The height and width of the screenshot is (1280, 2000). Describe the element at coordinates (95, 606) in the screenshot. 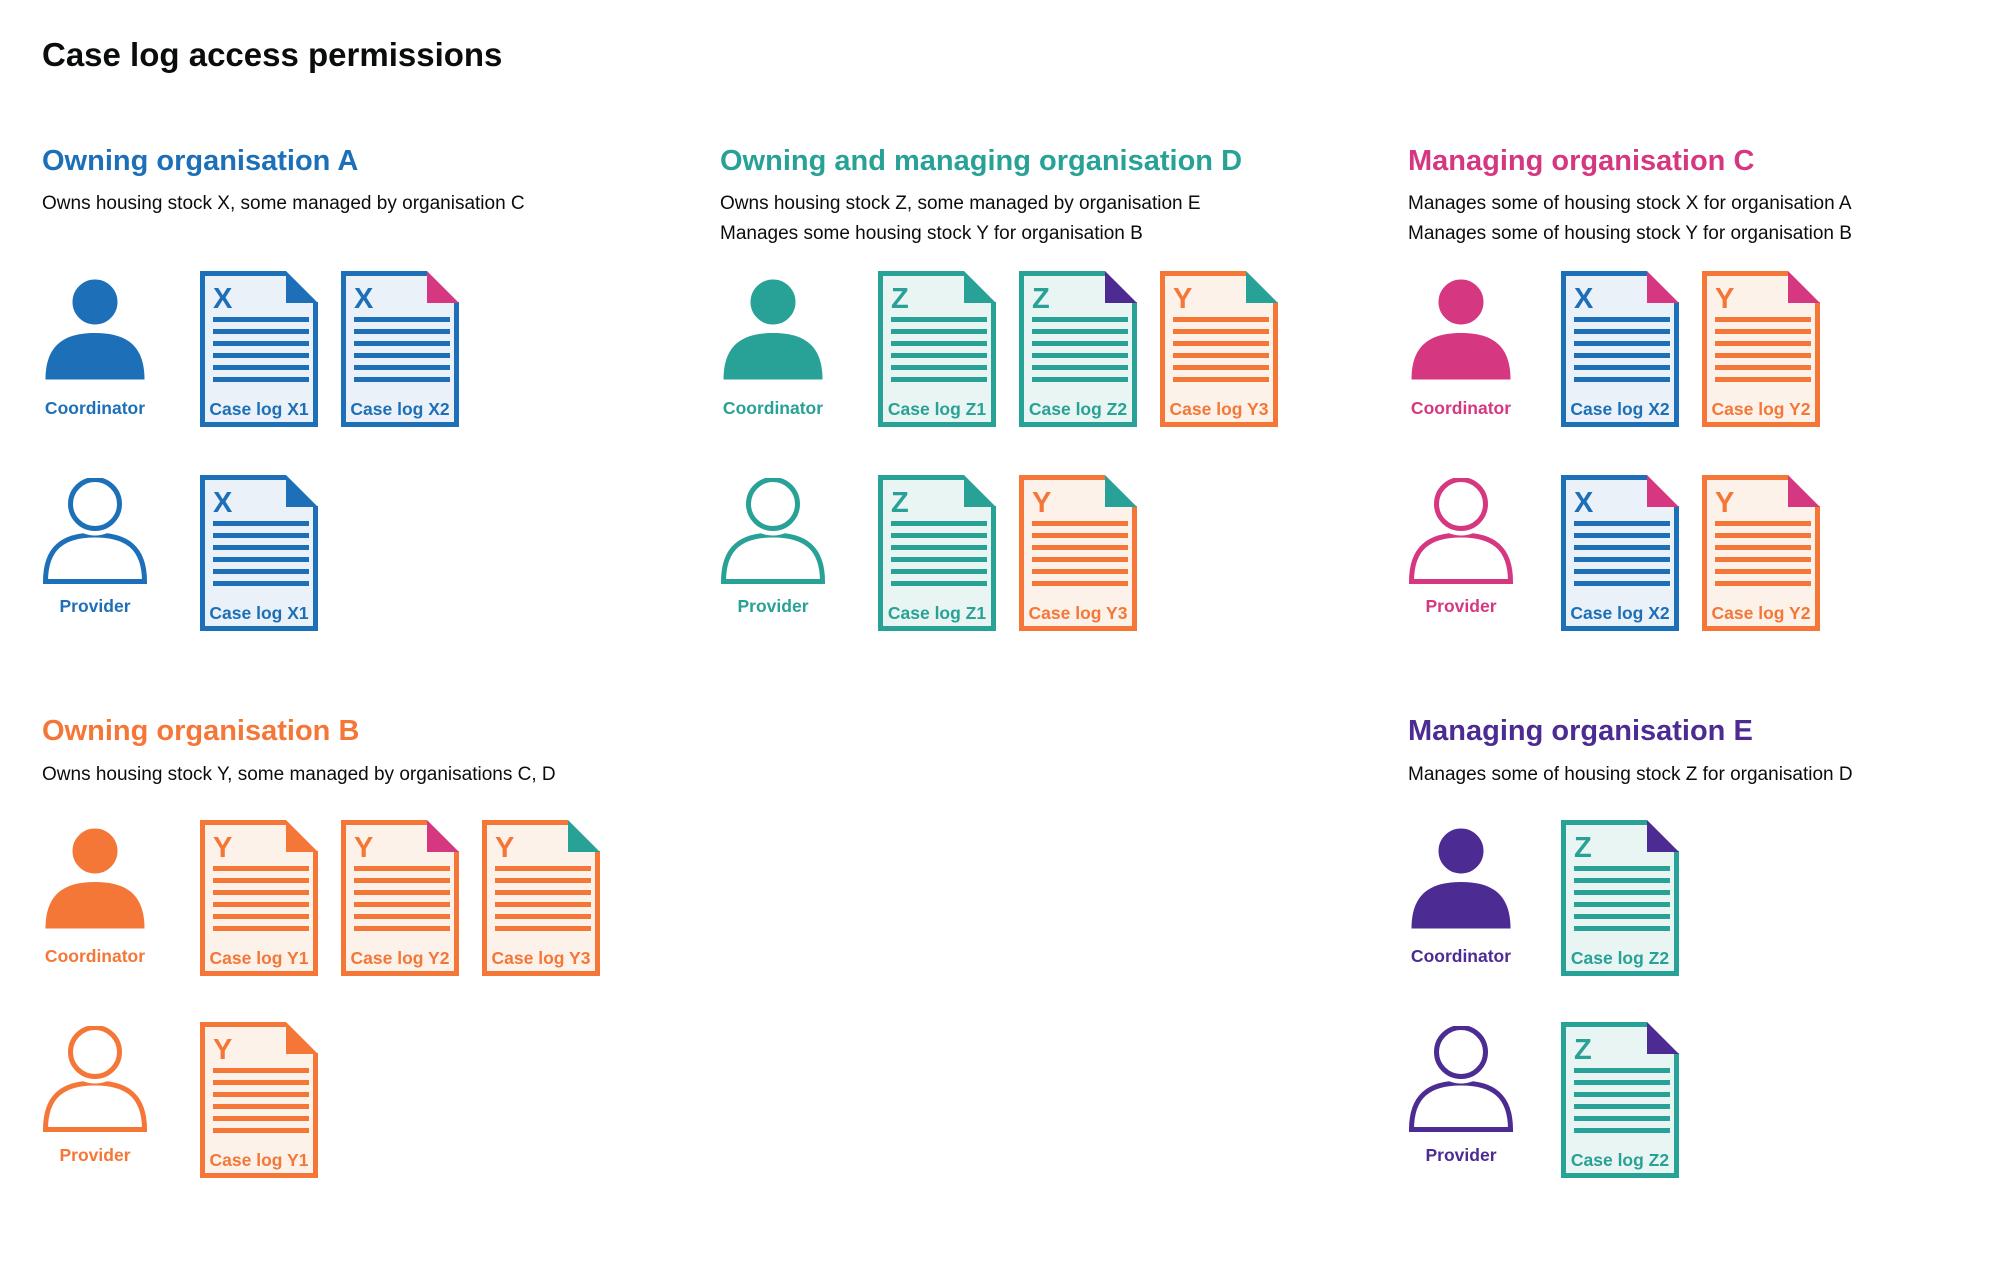

I see `provider-label: Provider` at that location.